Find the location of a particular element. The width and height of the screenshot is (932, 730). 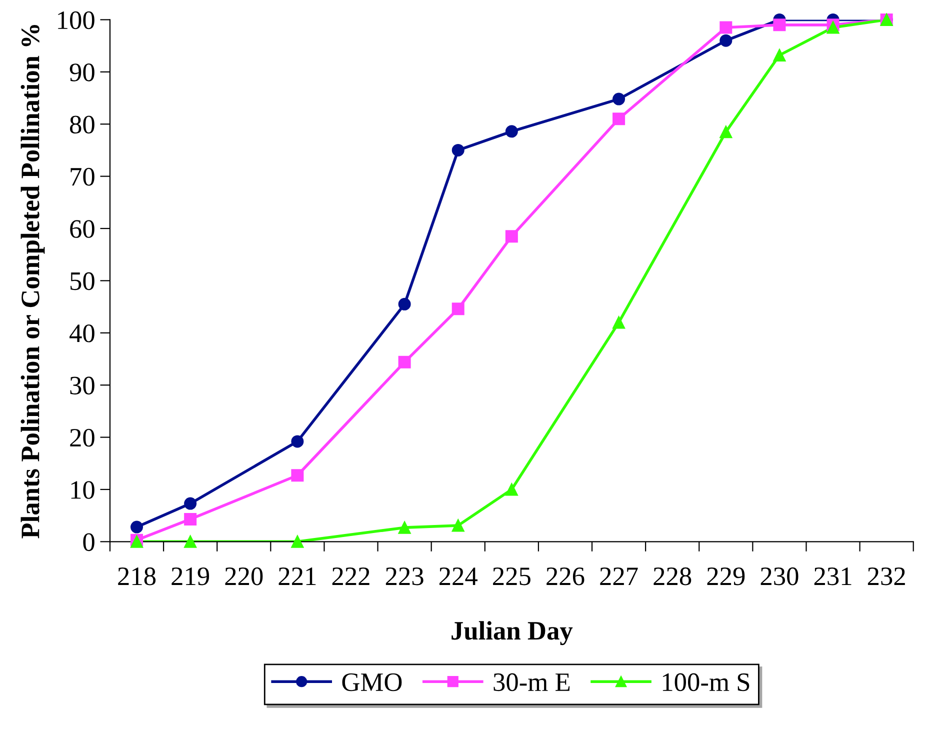

x-tick-label: 223 is located at coordinates (405, 576).